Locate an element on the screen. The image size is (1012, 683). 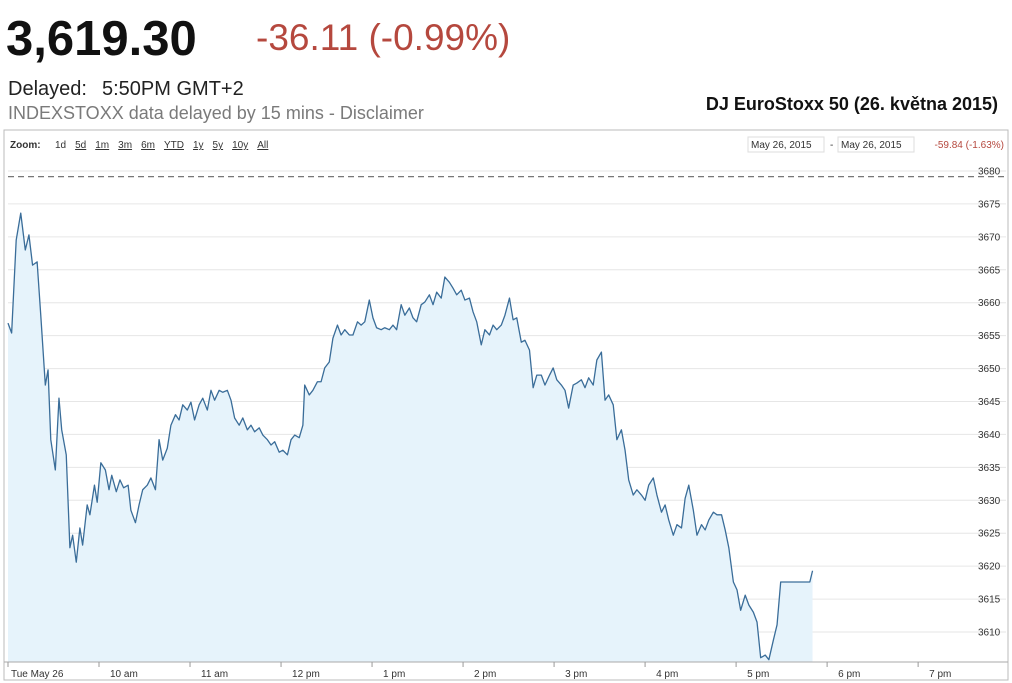
y-tick-label: 3670 is located at coordinates (989, 237).